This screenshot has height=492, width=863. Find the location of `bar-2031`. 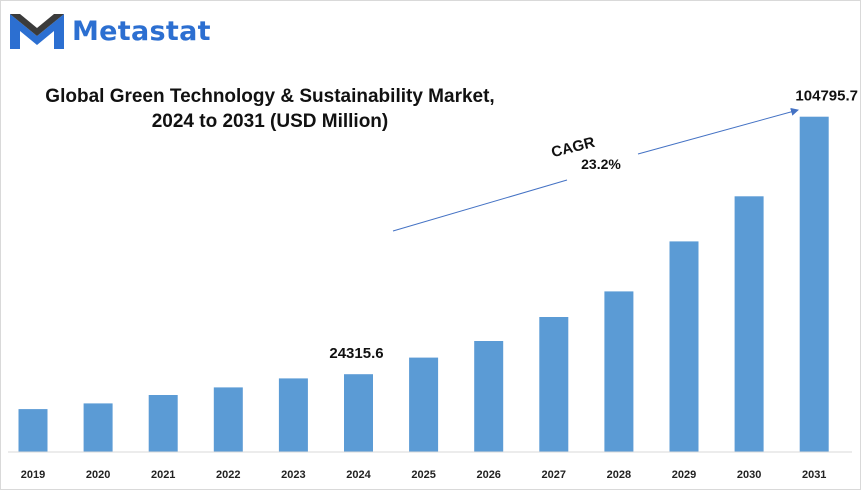

bar-2031 is located at coordinates (814, 284).